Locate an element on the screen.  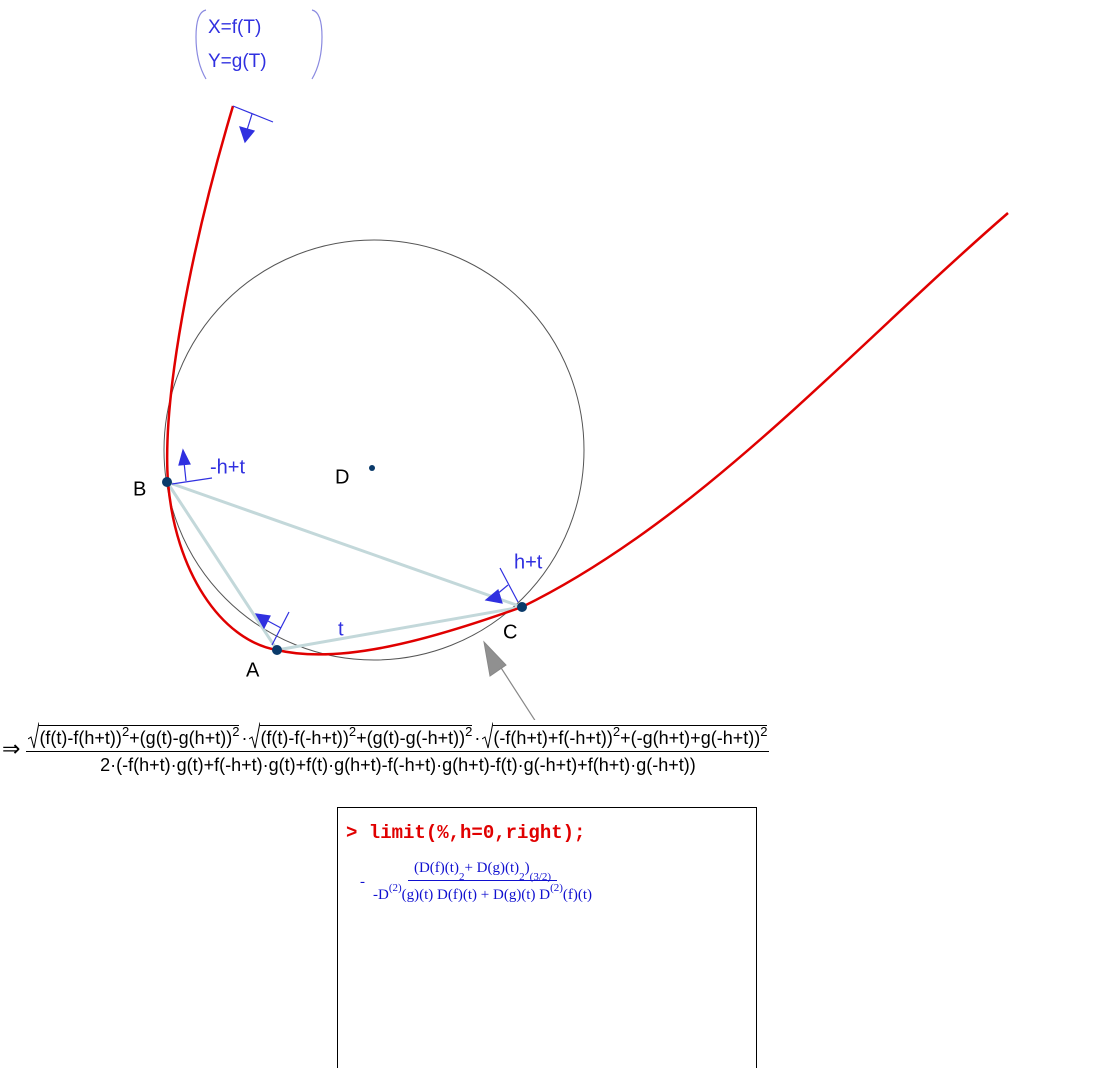
point-label: A is located at coordinates (253, 670).